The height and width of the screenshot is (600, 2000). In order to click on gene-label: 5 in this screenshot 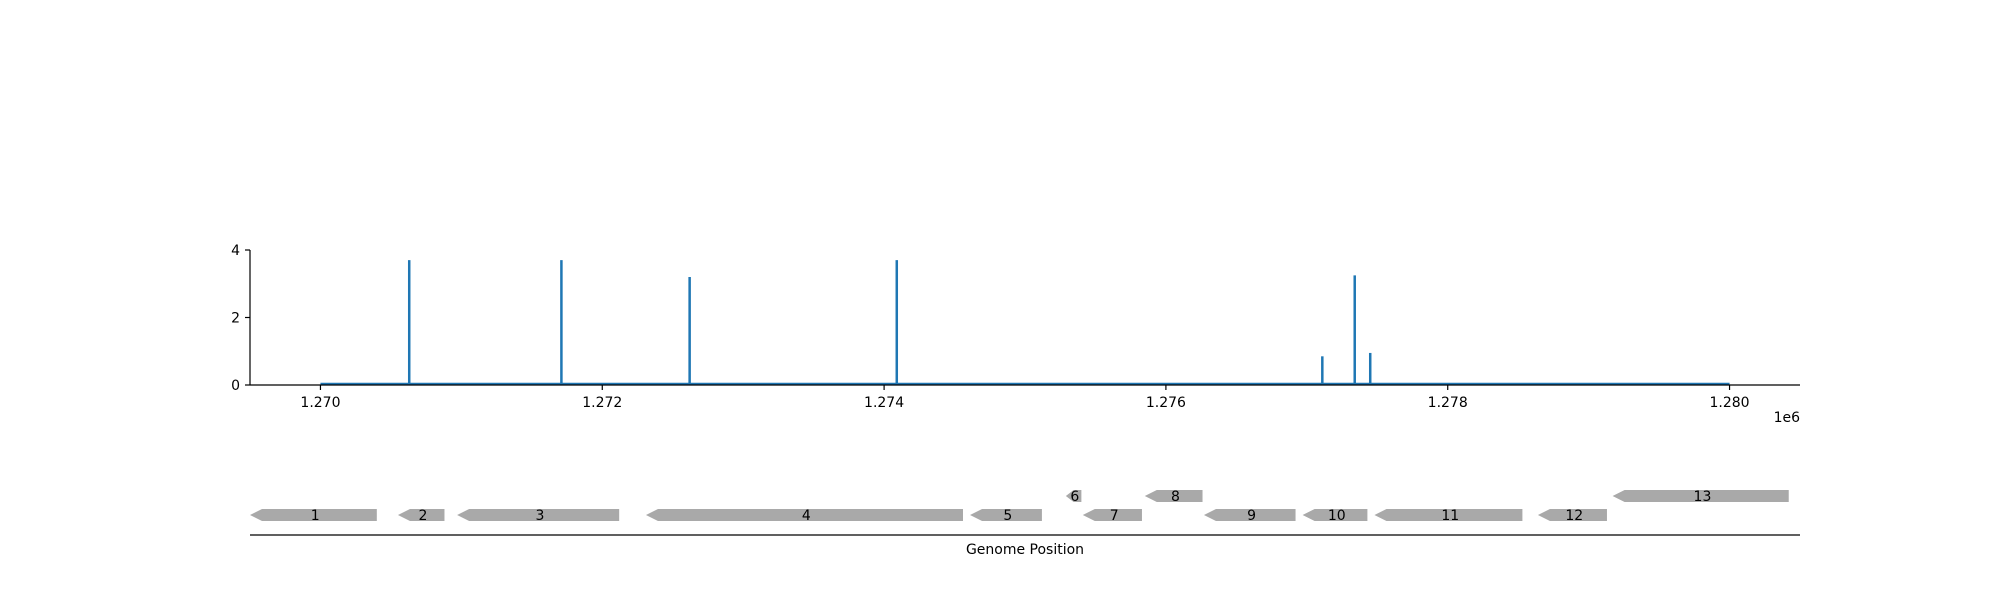, I will do `click(1007, 516)`.